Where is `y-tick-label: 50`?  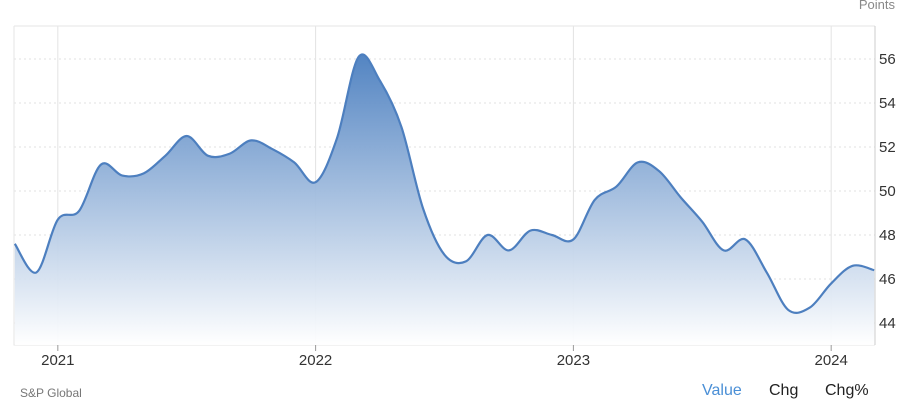
y-tick-label: 50 is located at coordinates (887, 191).